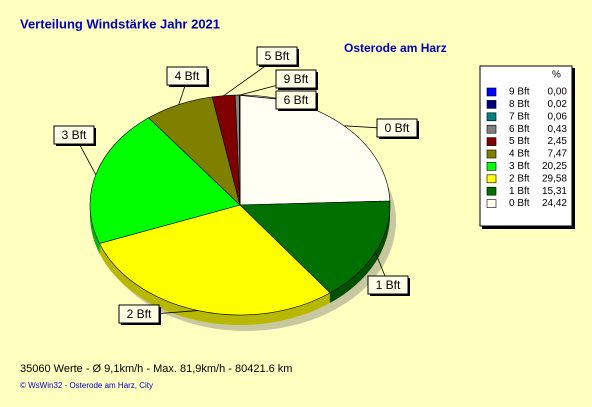 The image size is (592, 407). What do you see at coordinates (519, 116) in the screenshot?
I see `legend-label: 7 Bft` at bounding box center [519, 116].